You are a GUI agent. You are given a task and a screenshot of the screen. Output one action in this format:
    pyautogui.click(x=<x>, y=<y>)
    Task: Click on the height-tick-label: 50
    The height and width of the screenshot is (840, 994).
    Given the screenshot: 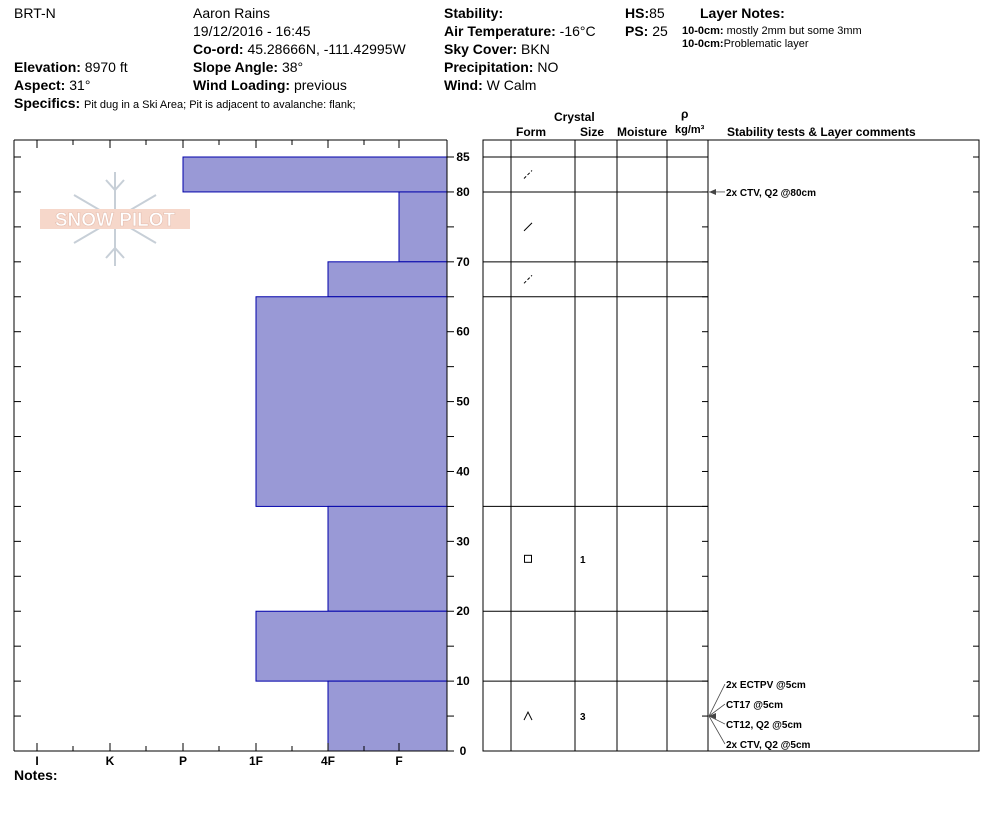 What is the action you would take?
    pyautogui.click(x=463, y=402)
    